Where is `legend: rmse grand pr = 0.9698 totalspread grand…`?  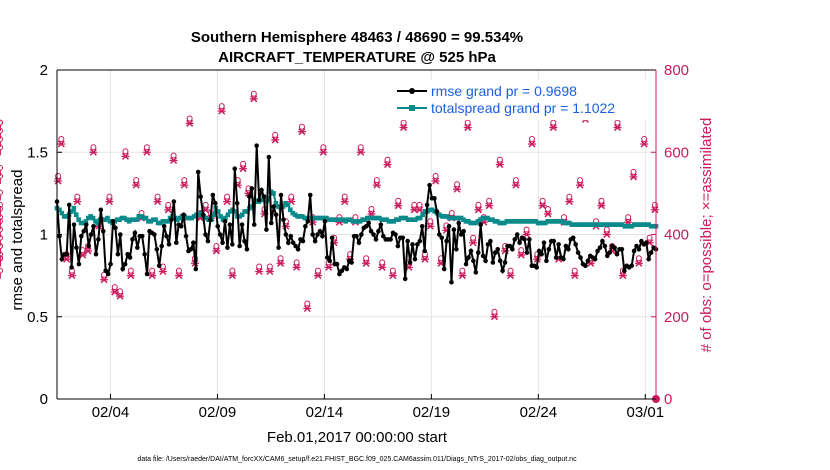 legend: rmse grand pr = 0.9698 totalspread grand… is located at coordinates (523, 100).